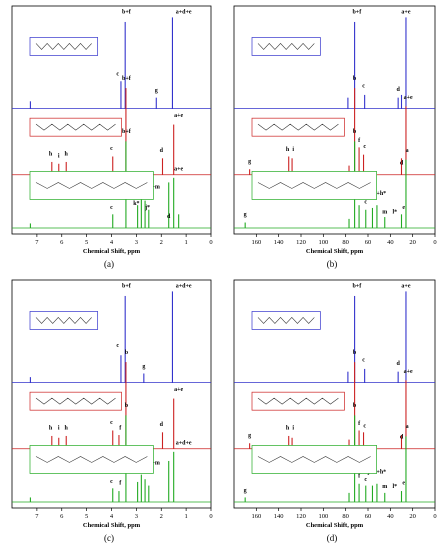 This screenshot has height=550, width=443. Describe the element at coordinates (279, 242) in the screenshot. I see `x-tick-label: 140` at that location.